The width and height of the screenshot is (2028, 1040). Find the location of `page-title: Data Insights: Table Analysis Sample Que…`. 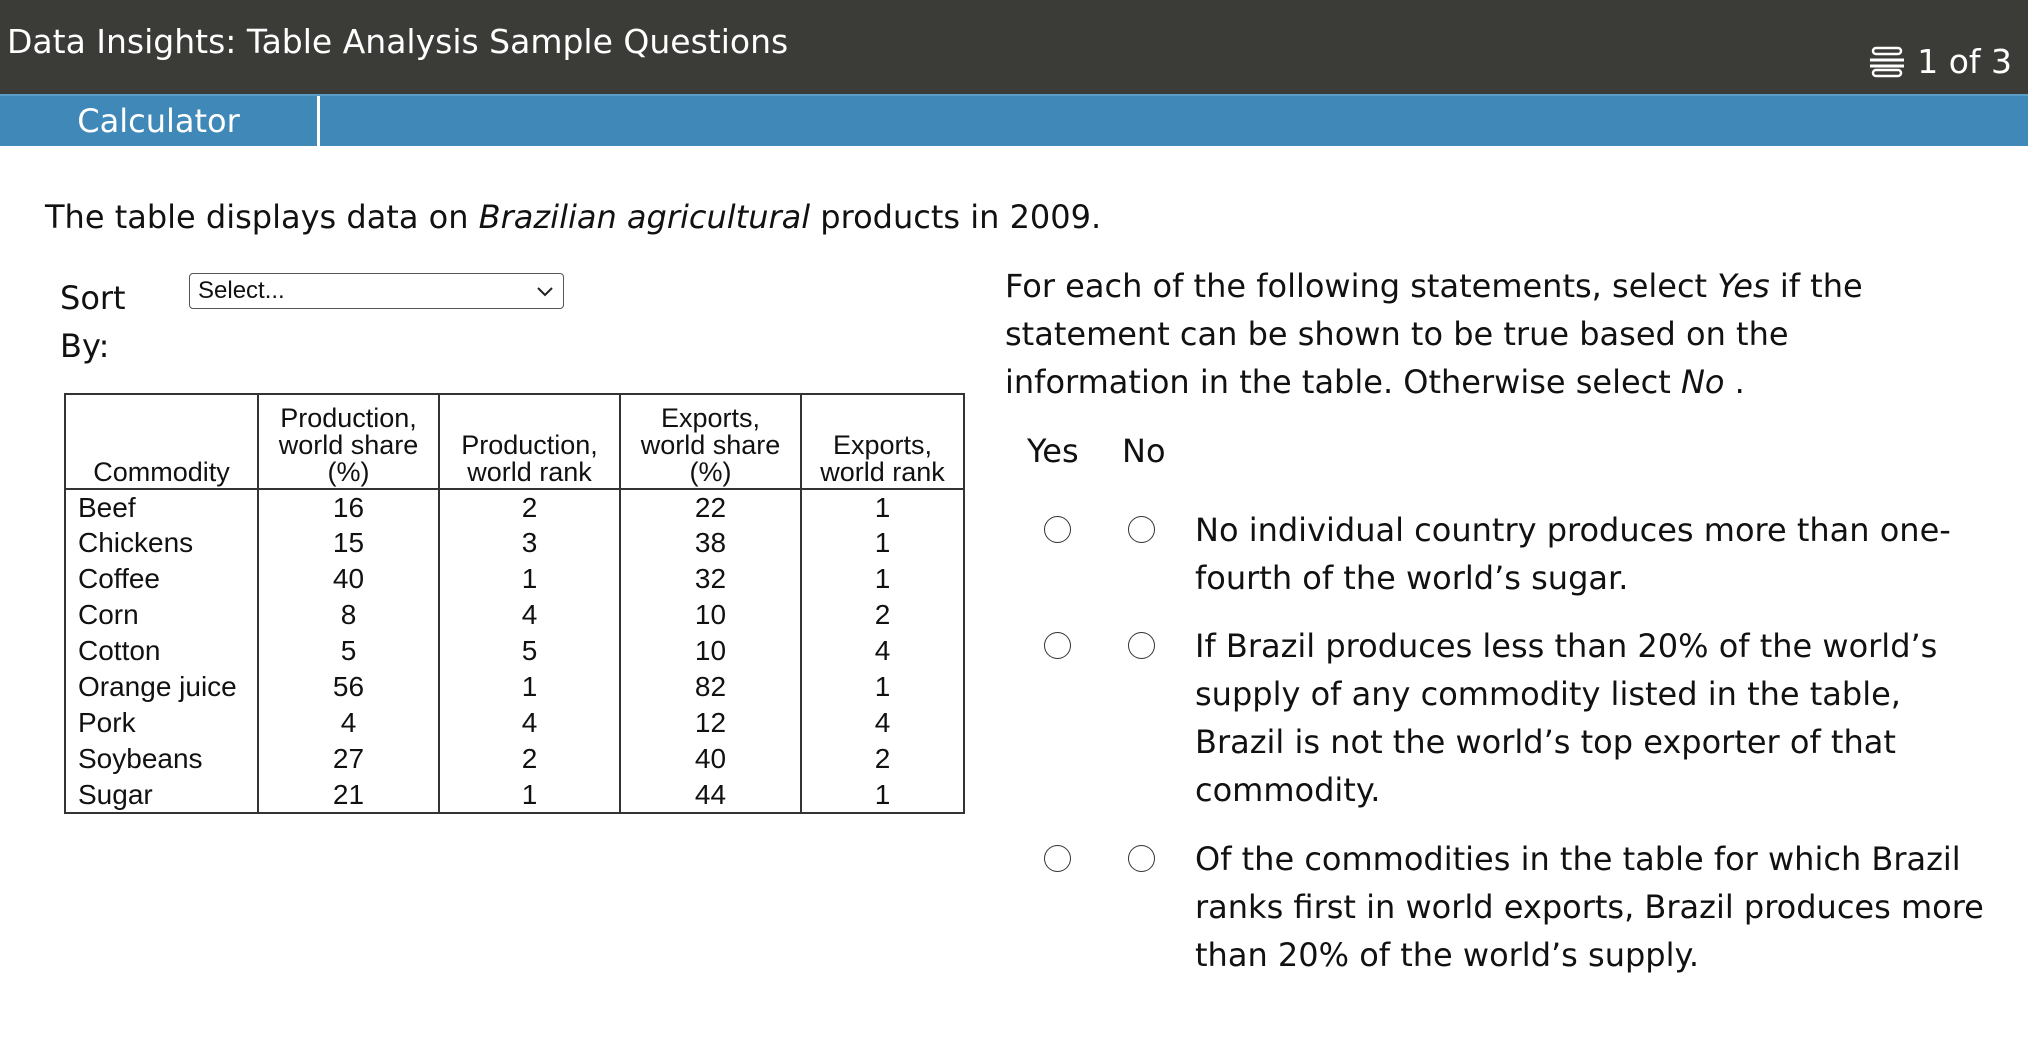

page-title: Data Insights: Table Analysis Sample Que… is located at coordinates (398, 41).